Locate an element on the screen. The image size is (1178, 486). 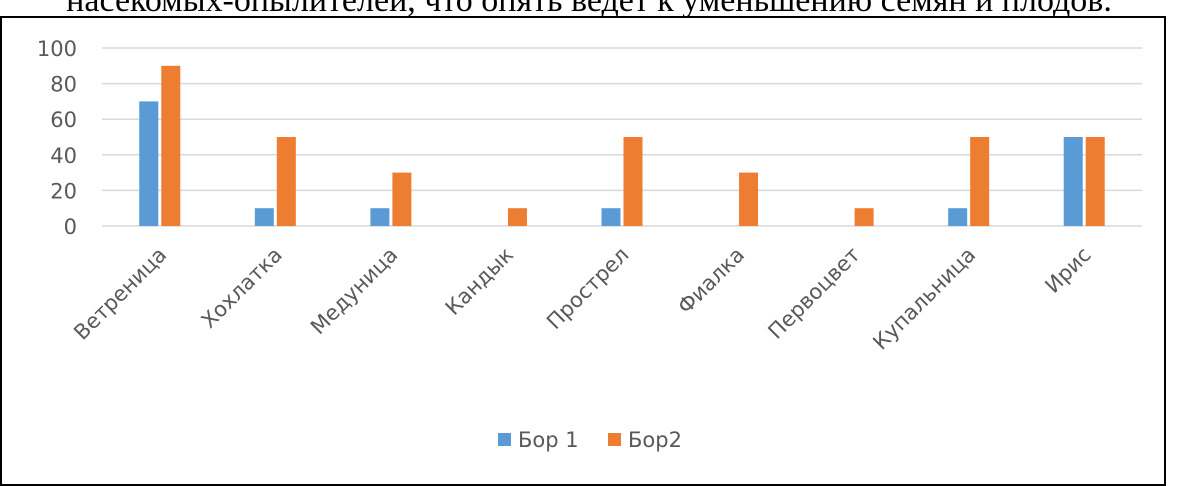
x-category-label: Медуница is located at coordinates (354, 291).